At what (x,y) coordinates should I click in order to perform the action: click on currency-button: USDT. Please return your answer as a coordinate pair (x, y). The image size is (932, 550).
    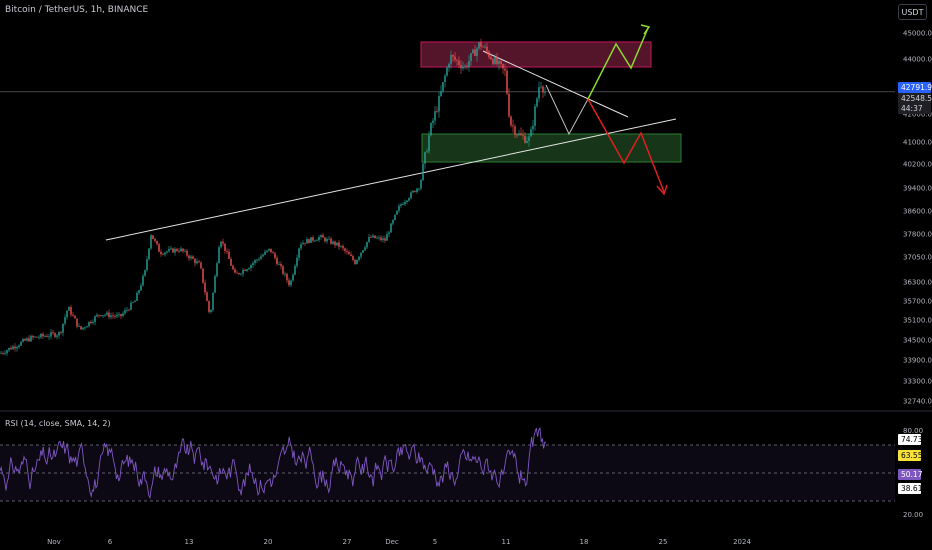
    Looking at the image, I should click on (912, 12).